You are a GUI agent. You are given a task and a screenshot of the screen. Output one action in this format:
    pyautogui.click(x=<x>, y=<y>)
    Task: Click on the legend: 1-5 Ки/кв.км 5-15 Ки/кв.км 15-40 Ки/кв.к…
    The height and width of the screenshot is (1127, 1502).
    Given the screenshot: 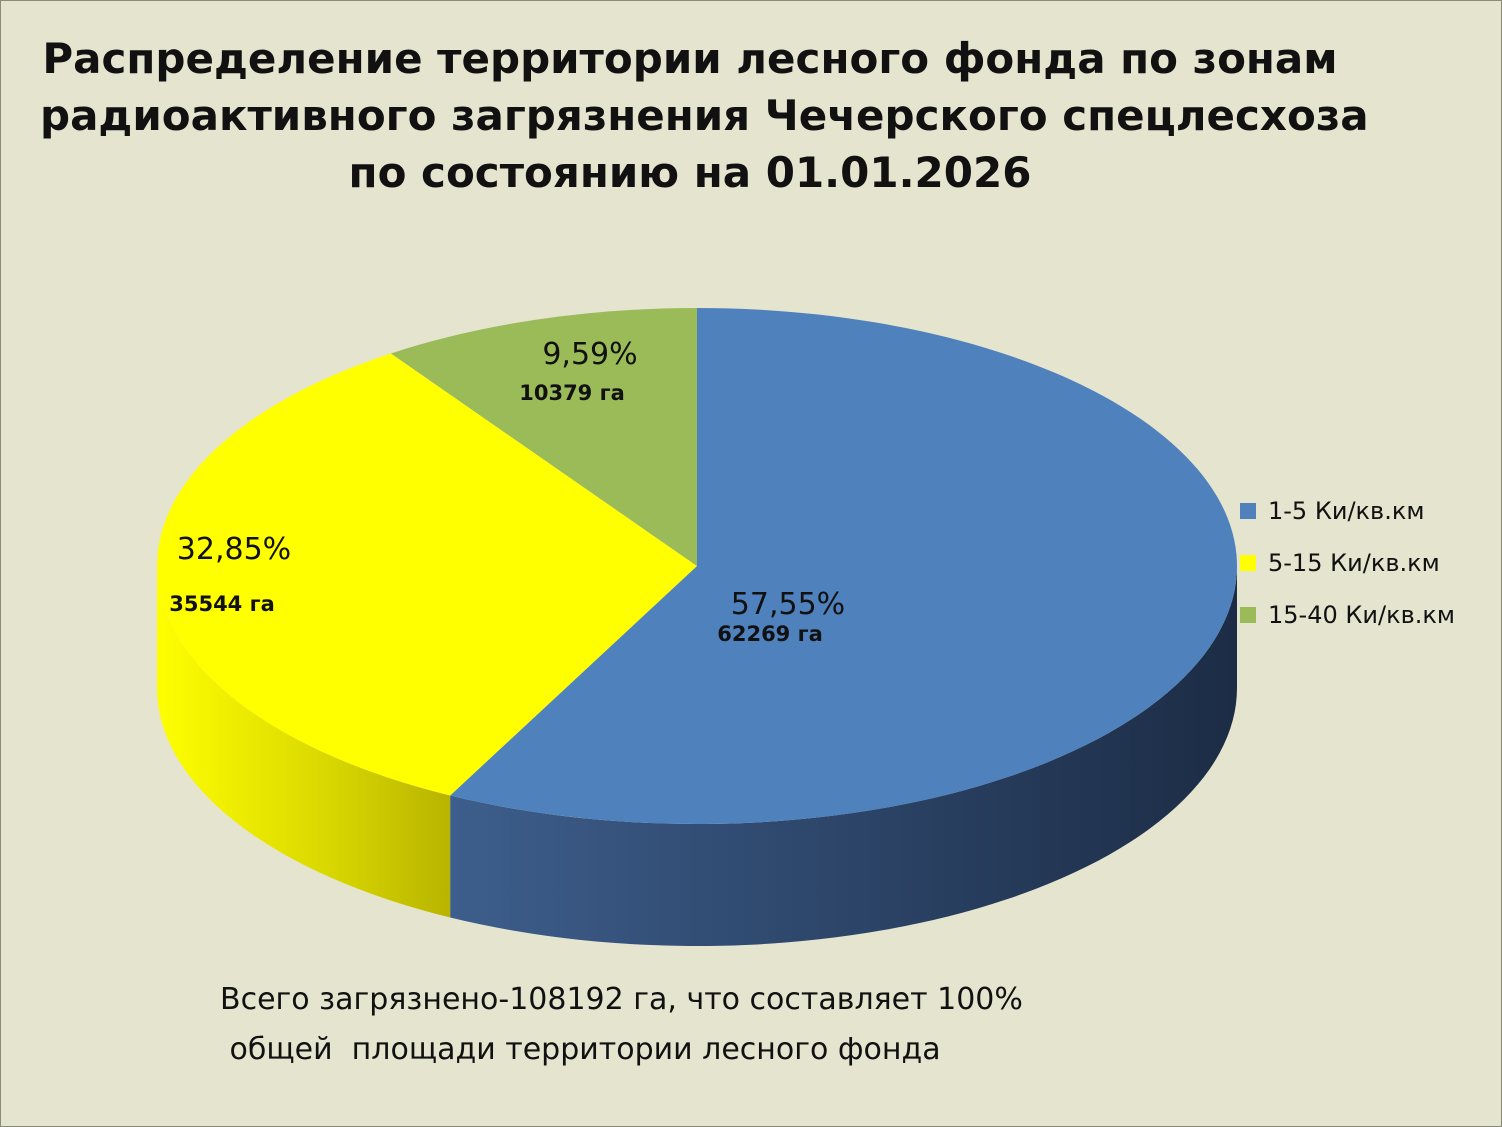 What is the action you would take?
    pyautogui.click(x=1347, y=572)
    